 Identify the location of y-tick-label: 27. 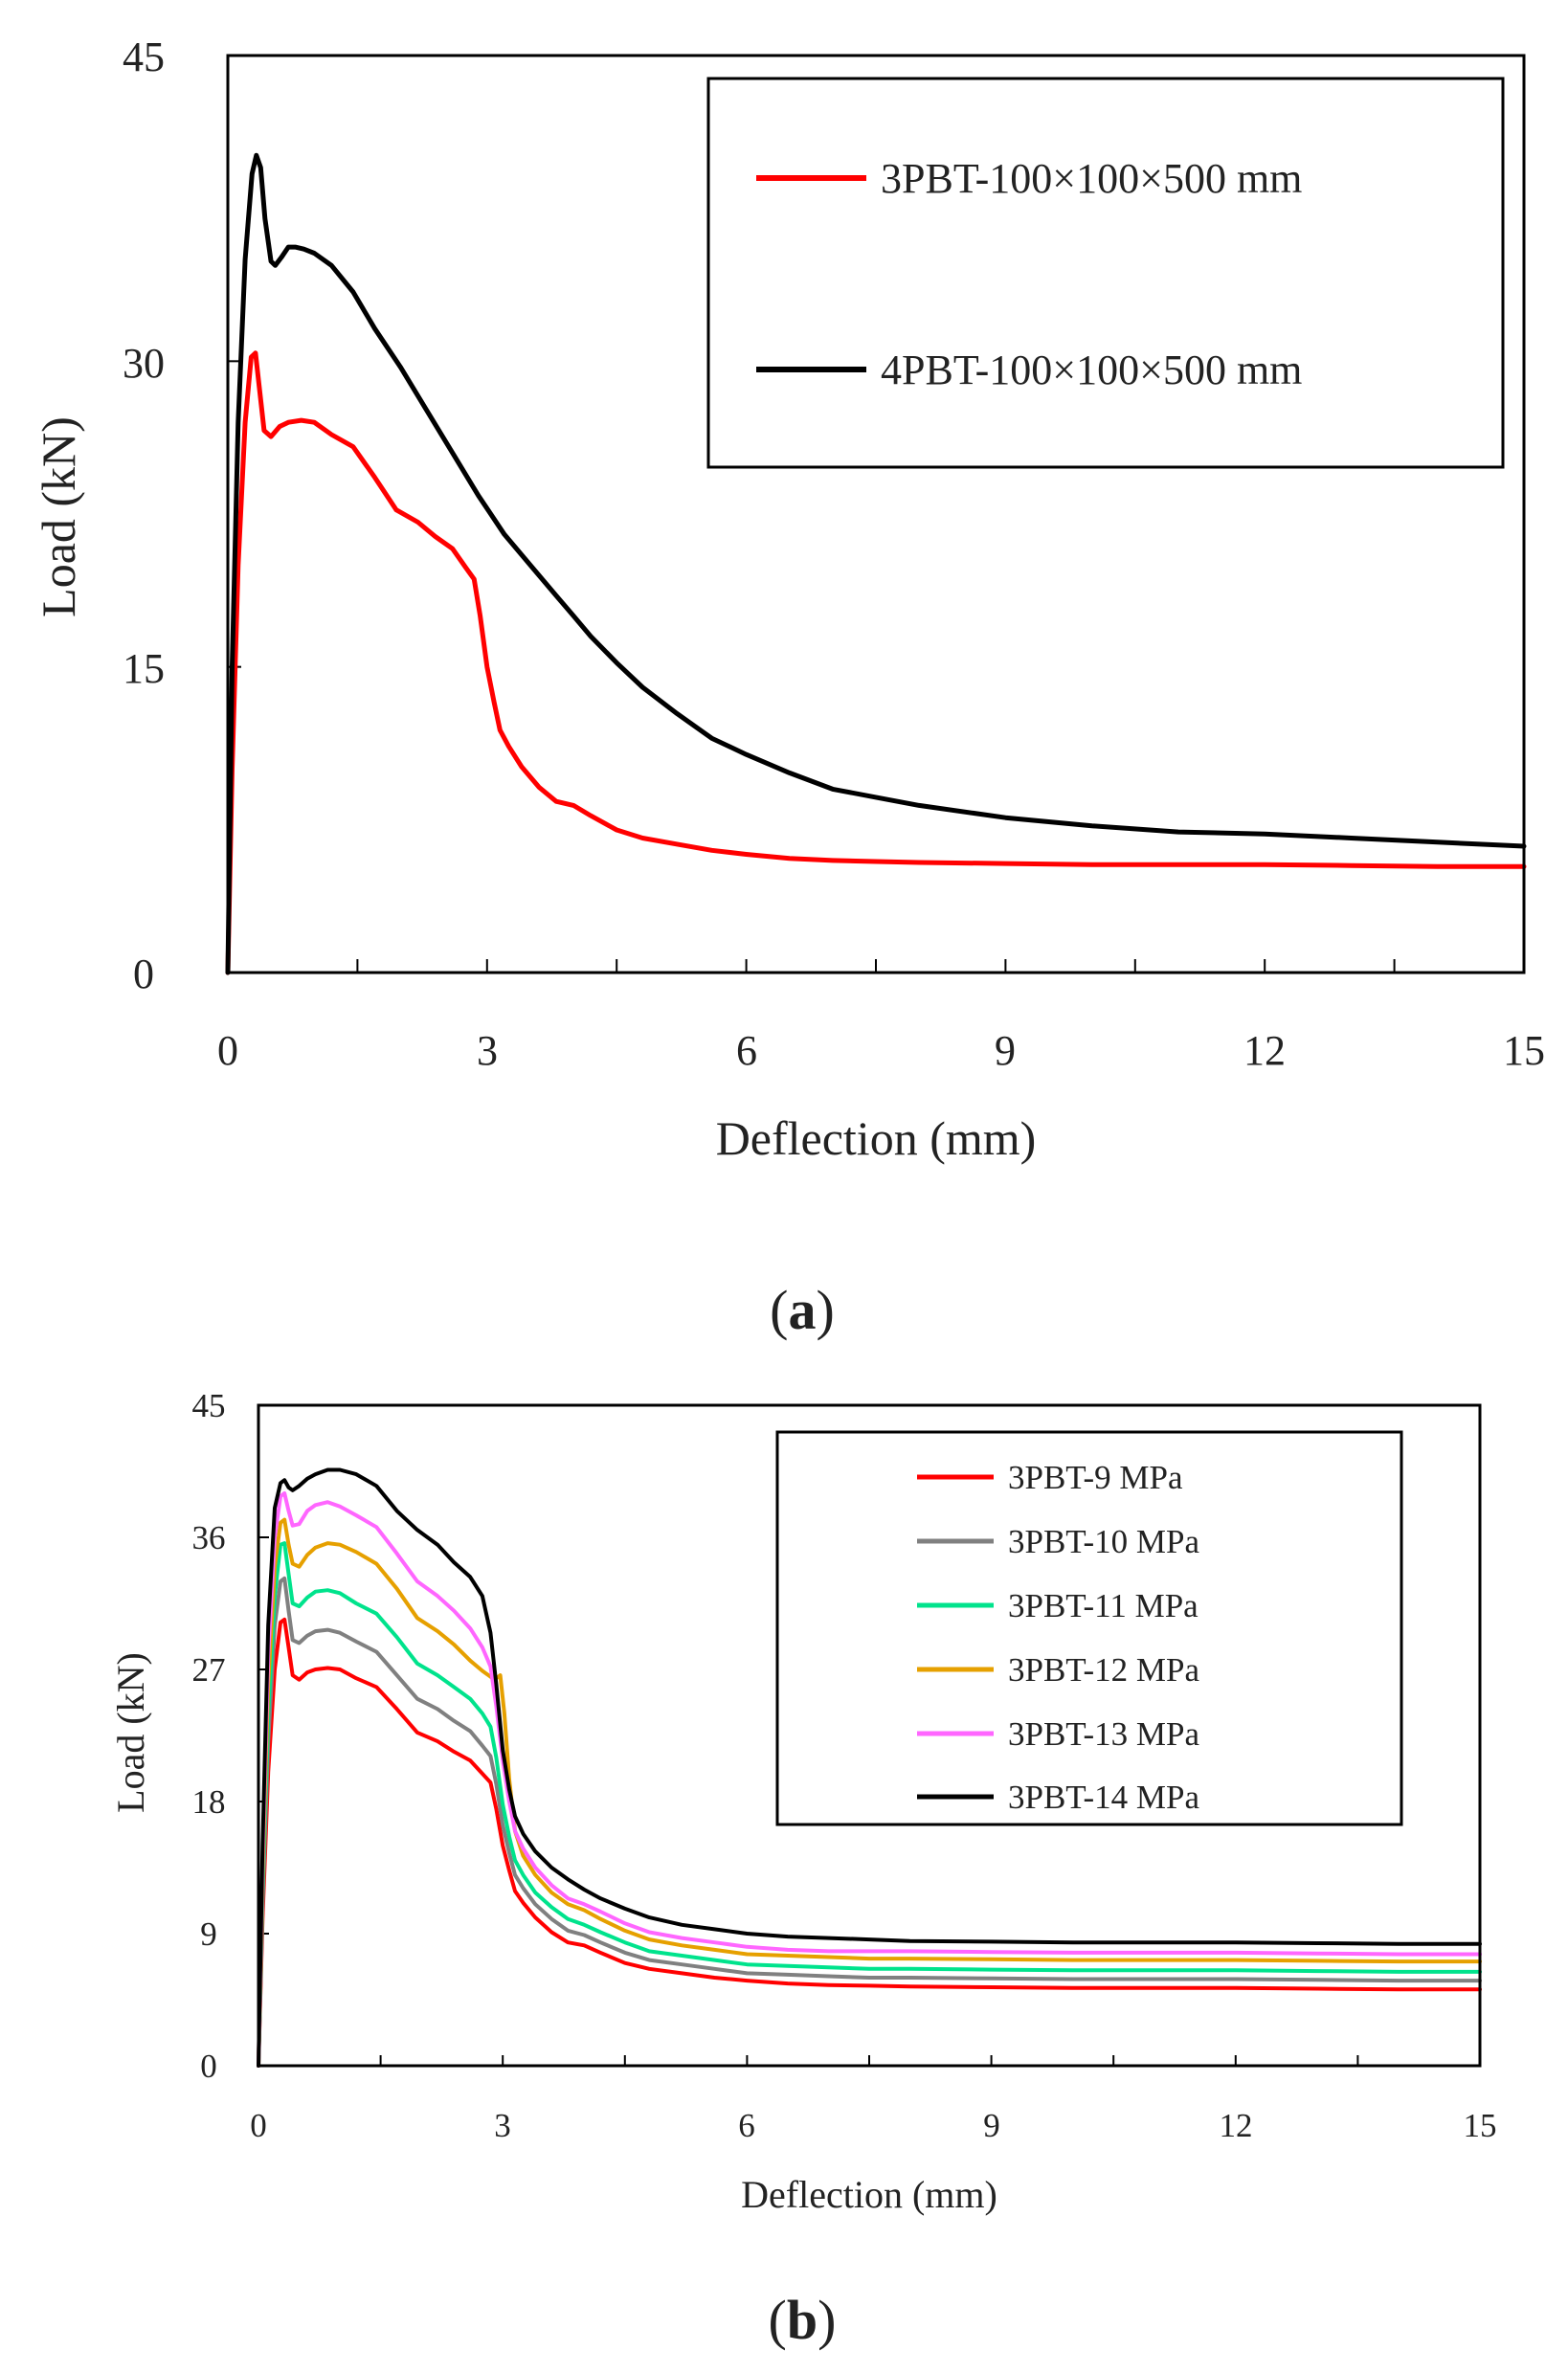
(209, 1670).